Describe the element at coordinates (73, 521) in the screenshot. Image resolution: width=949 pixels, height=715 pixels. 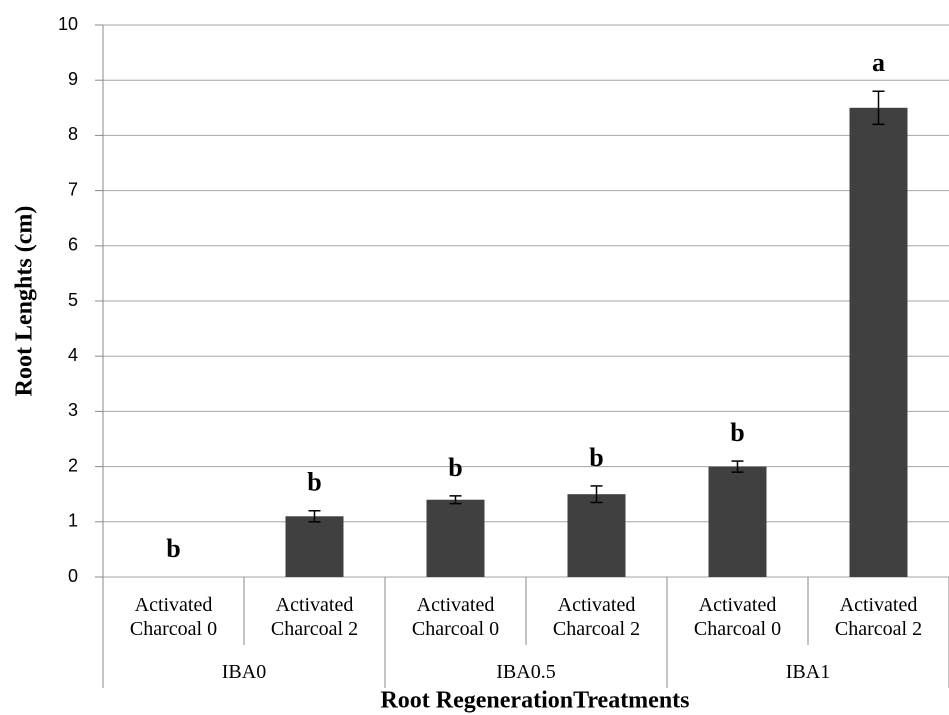
I see `y-tick-label: 1` at that location.